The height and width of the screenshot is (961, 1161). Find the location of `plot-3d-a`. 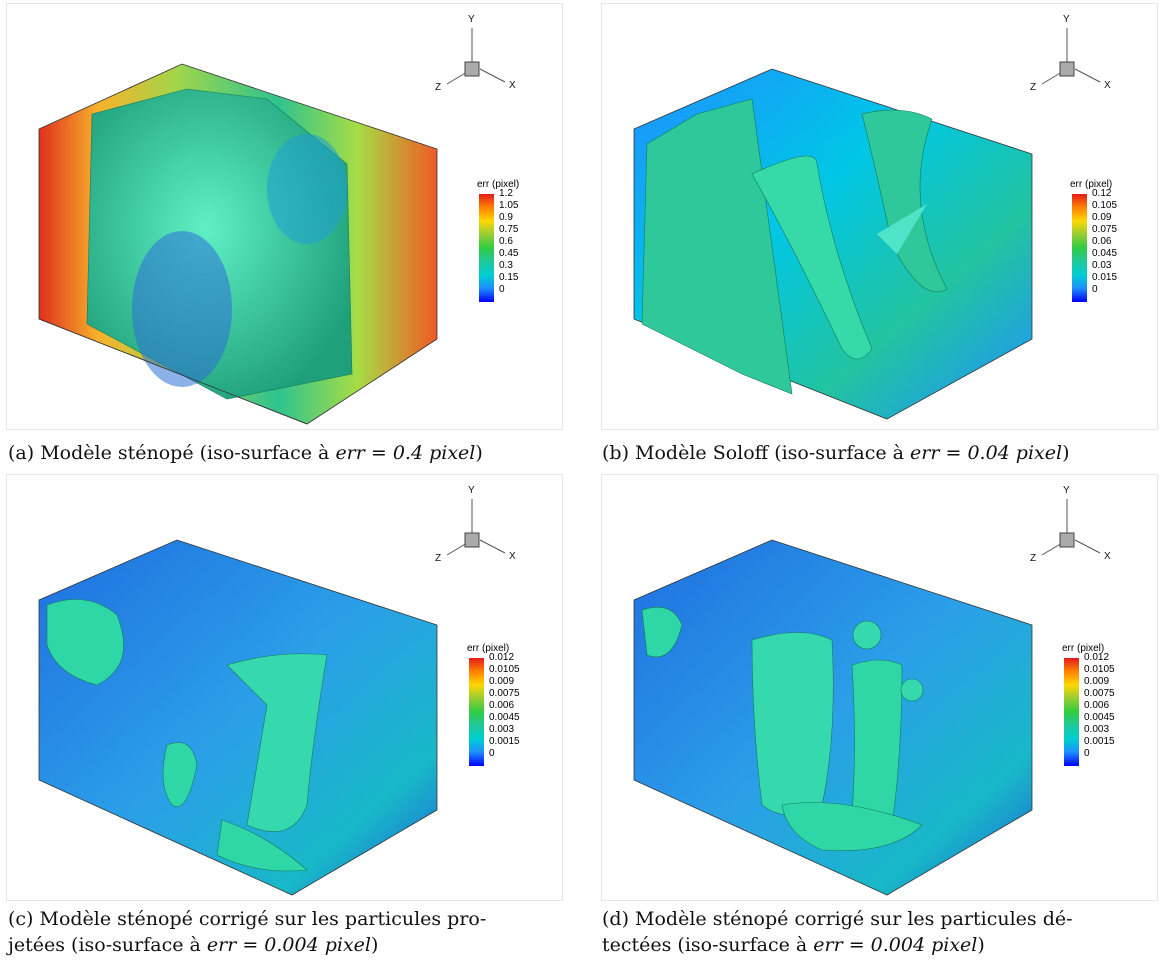

plot-3d-a is located at coordinates (238, 244).